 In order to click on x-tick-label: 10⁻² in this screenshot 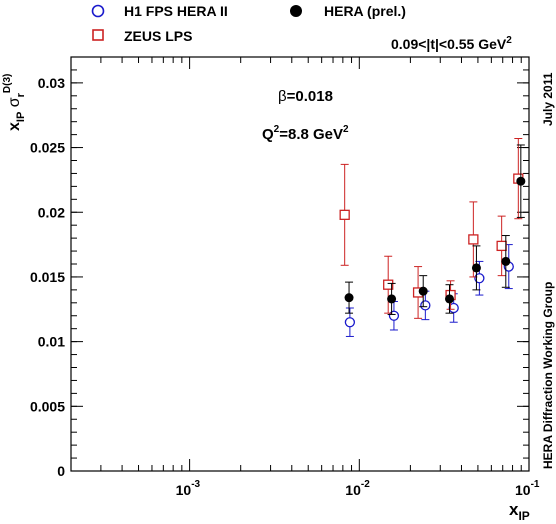, I will do `click(357, 488)`.